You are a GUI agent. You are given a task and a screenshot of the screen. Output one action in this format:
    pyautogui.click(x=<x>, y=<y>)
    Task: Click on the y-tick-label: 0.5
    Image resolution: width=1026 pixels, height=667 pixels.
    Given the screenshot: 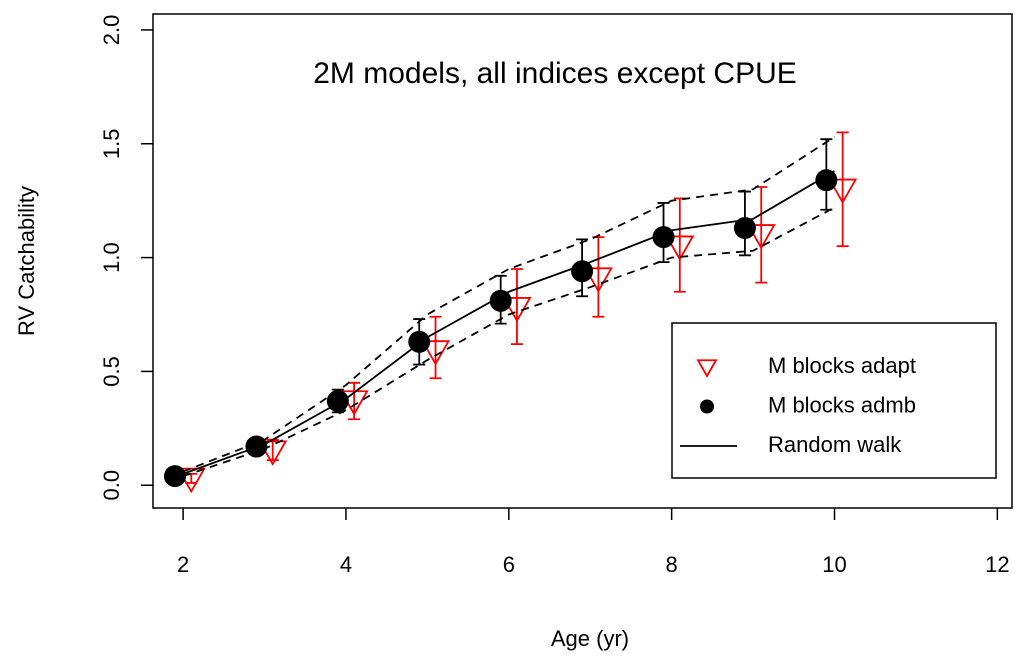 What is the action you would take?
    pyautogui.click(x=111, y=371)
    